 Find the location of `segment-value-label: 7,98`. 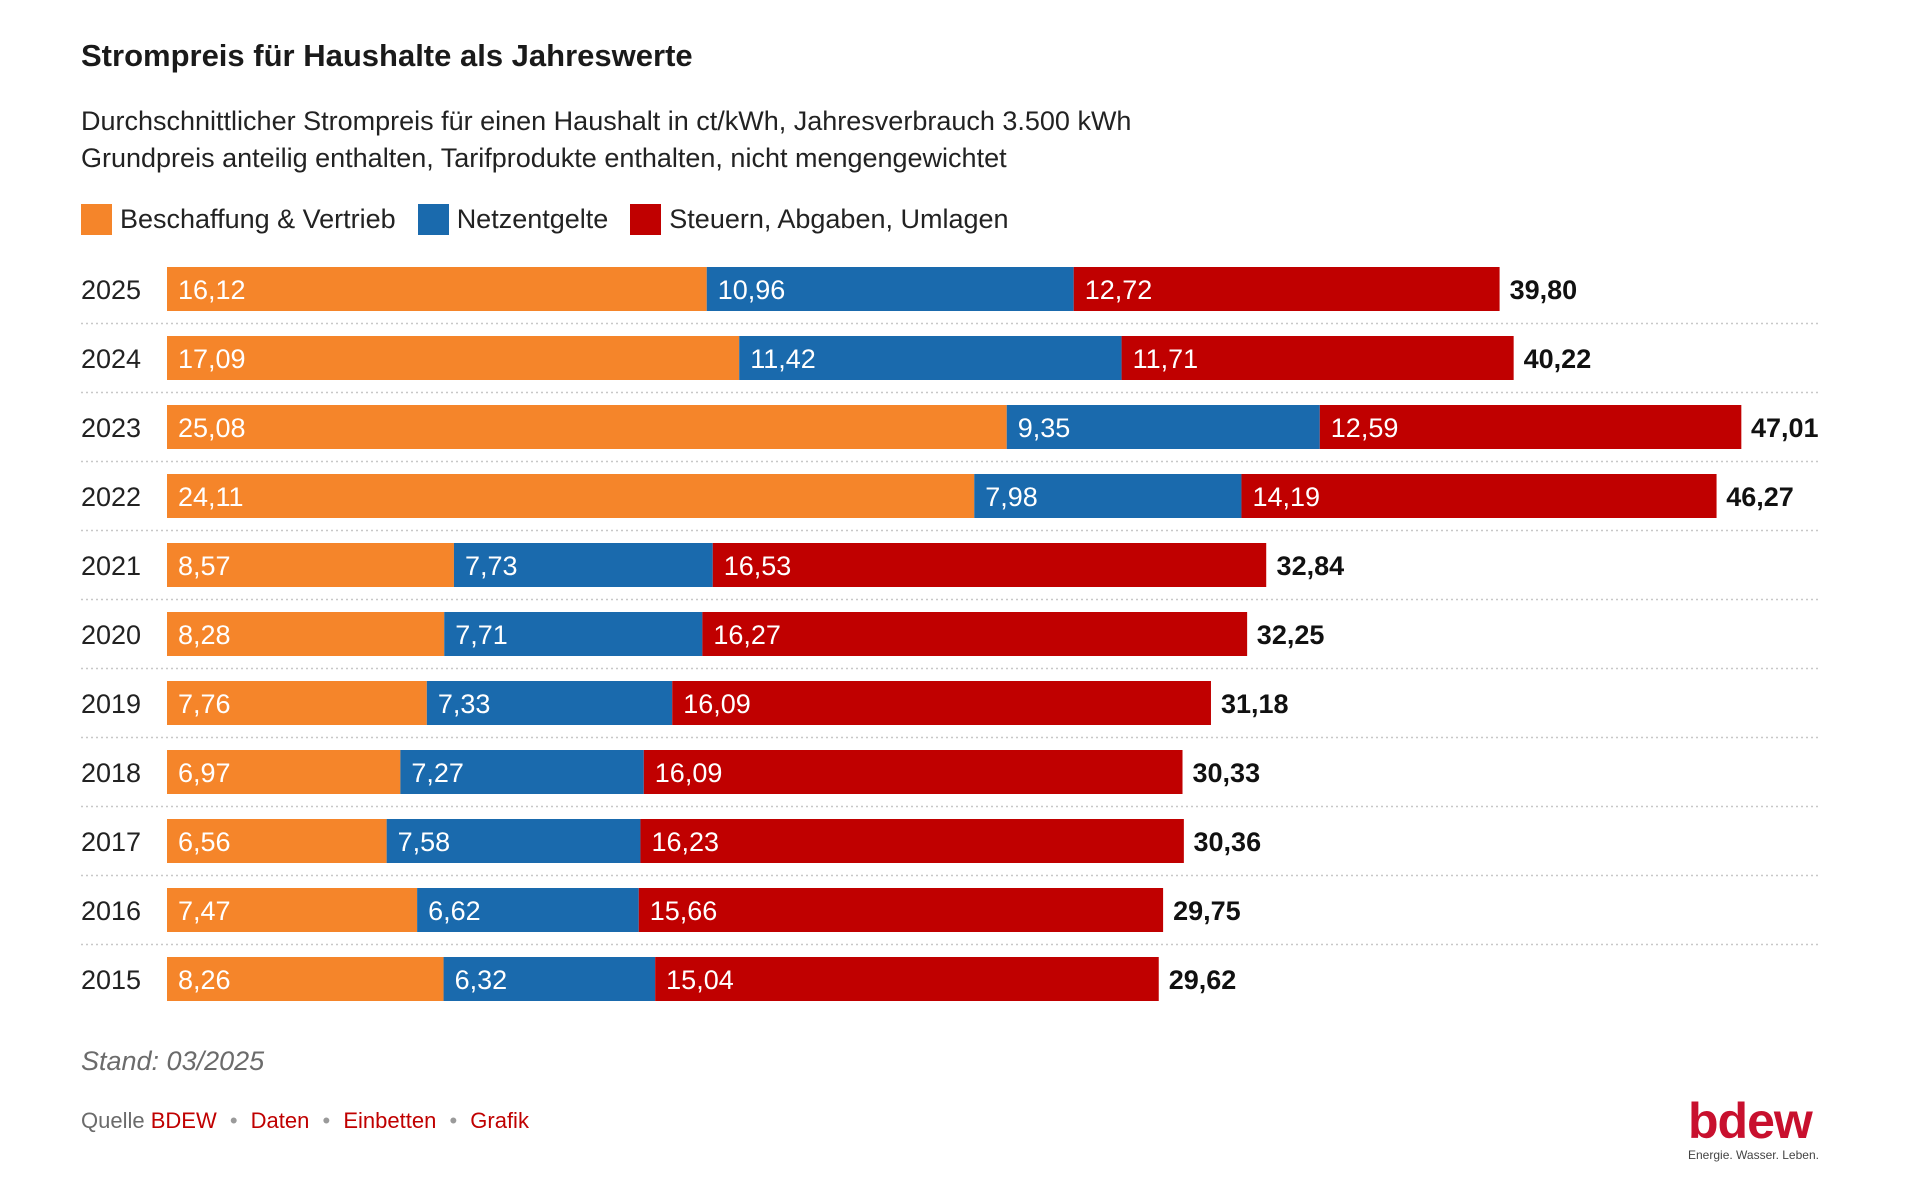

segment-value-label: 7,98 is located at coordinates (1011, 497).